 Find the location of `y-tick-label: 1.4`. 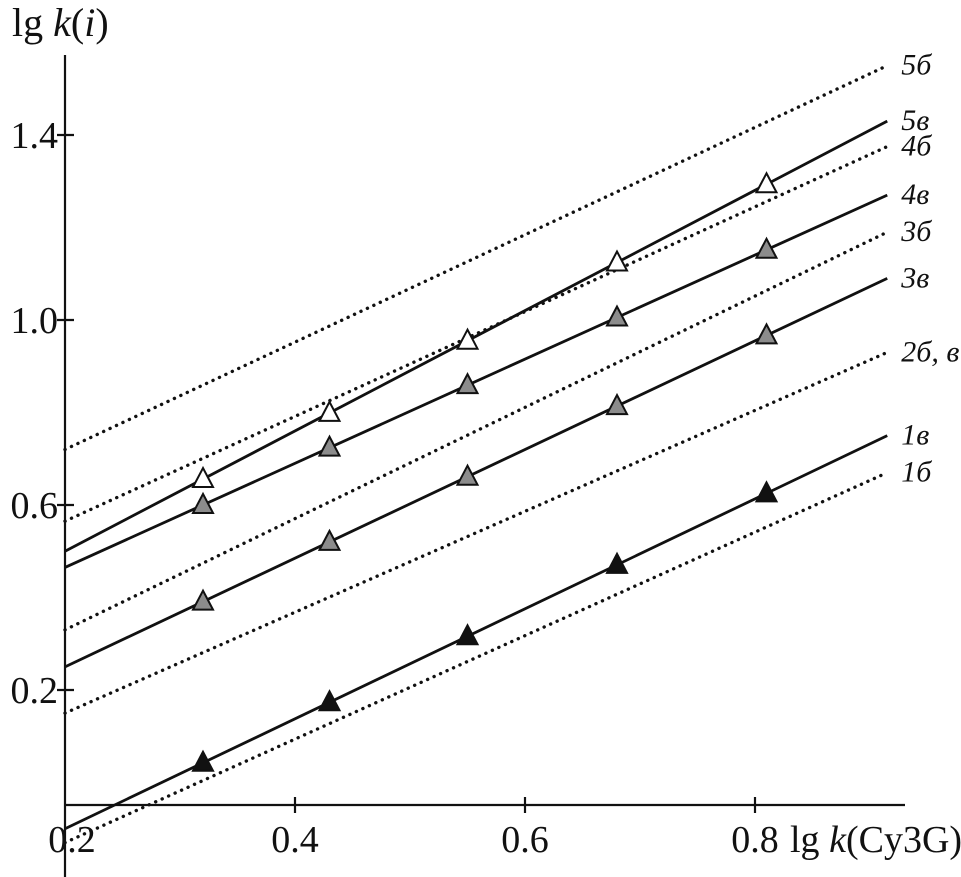

y-tick-label: 1.4 is located at coordinates (35, 136).